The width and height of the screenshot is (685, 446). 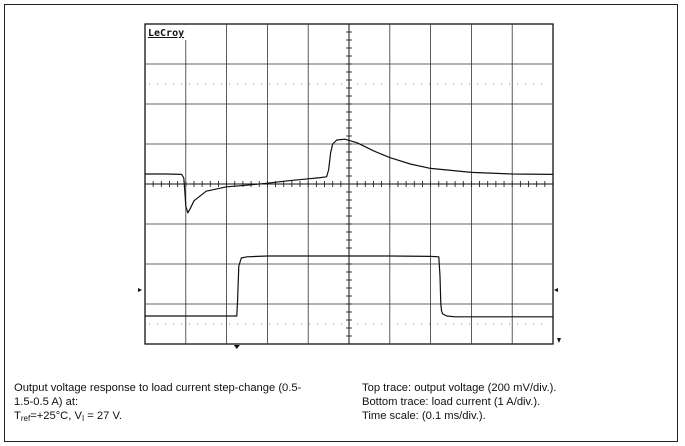 What do you see at coordinates (559, 340) in the screenshot?
I see `channel-marker` at bounding box center [559, 340].